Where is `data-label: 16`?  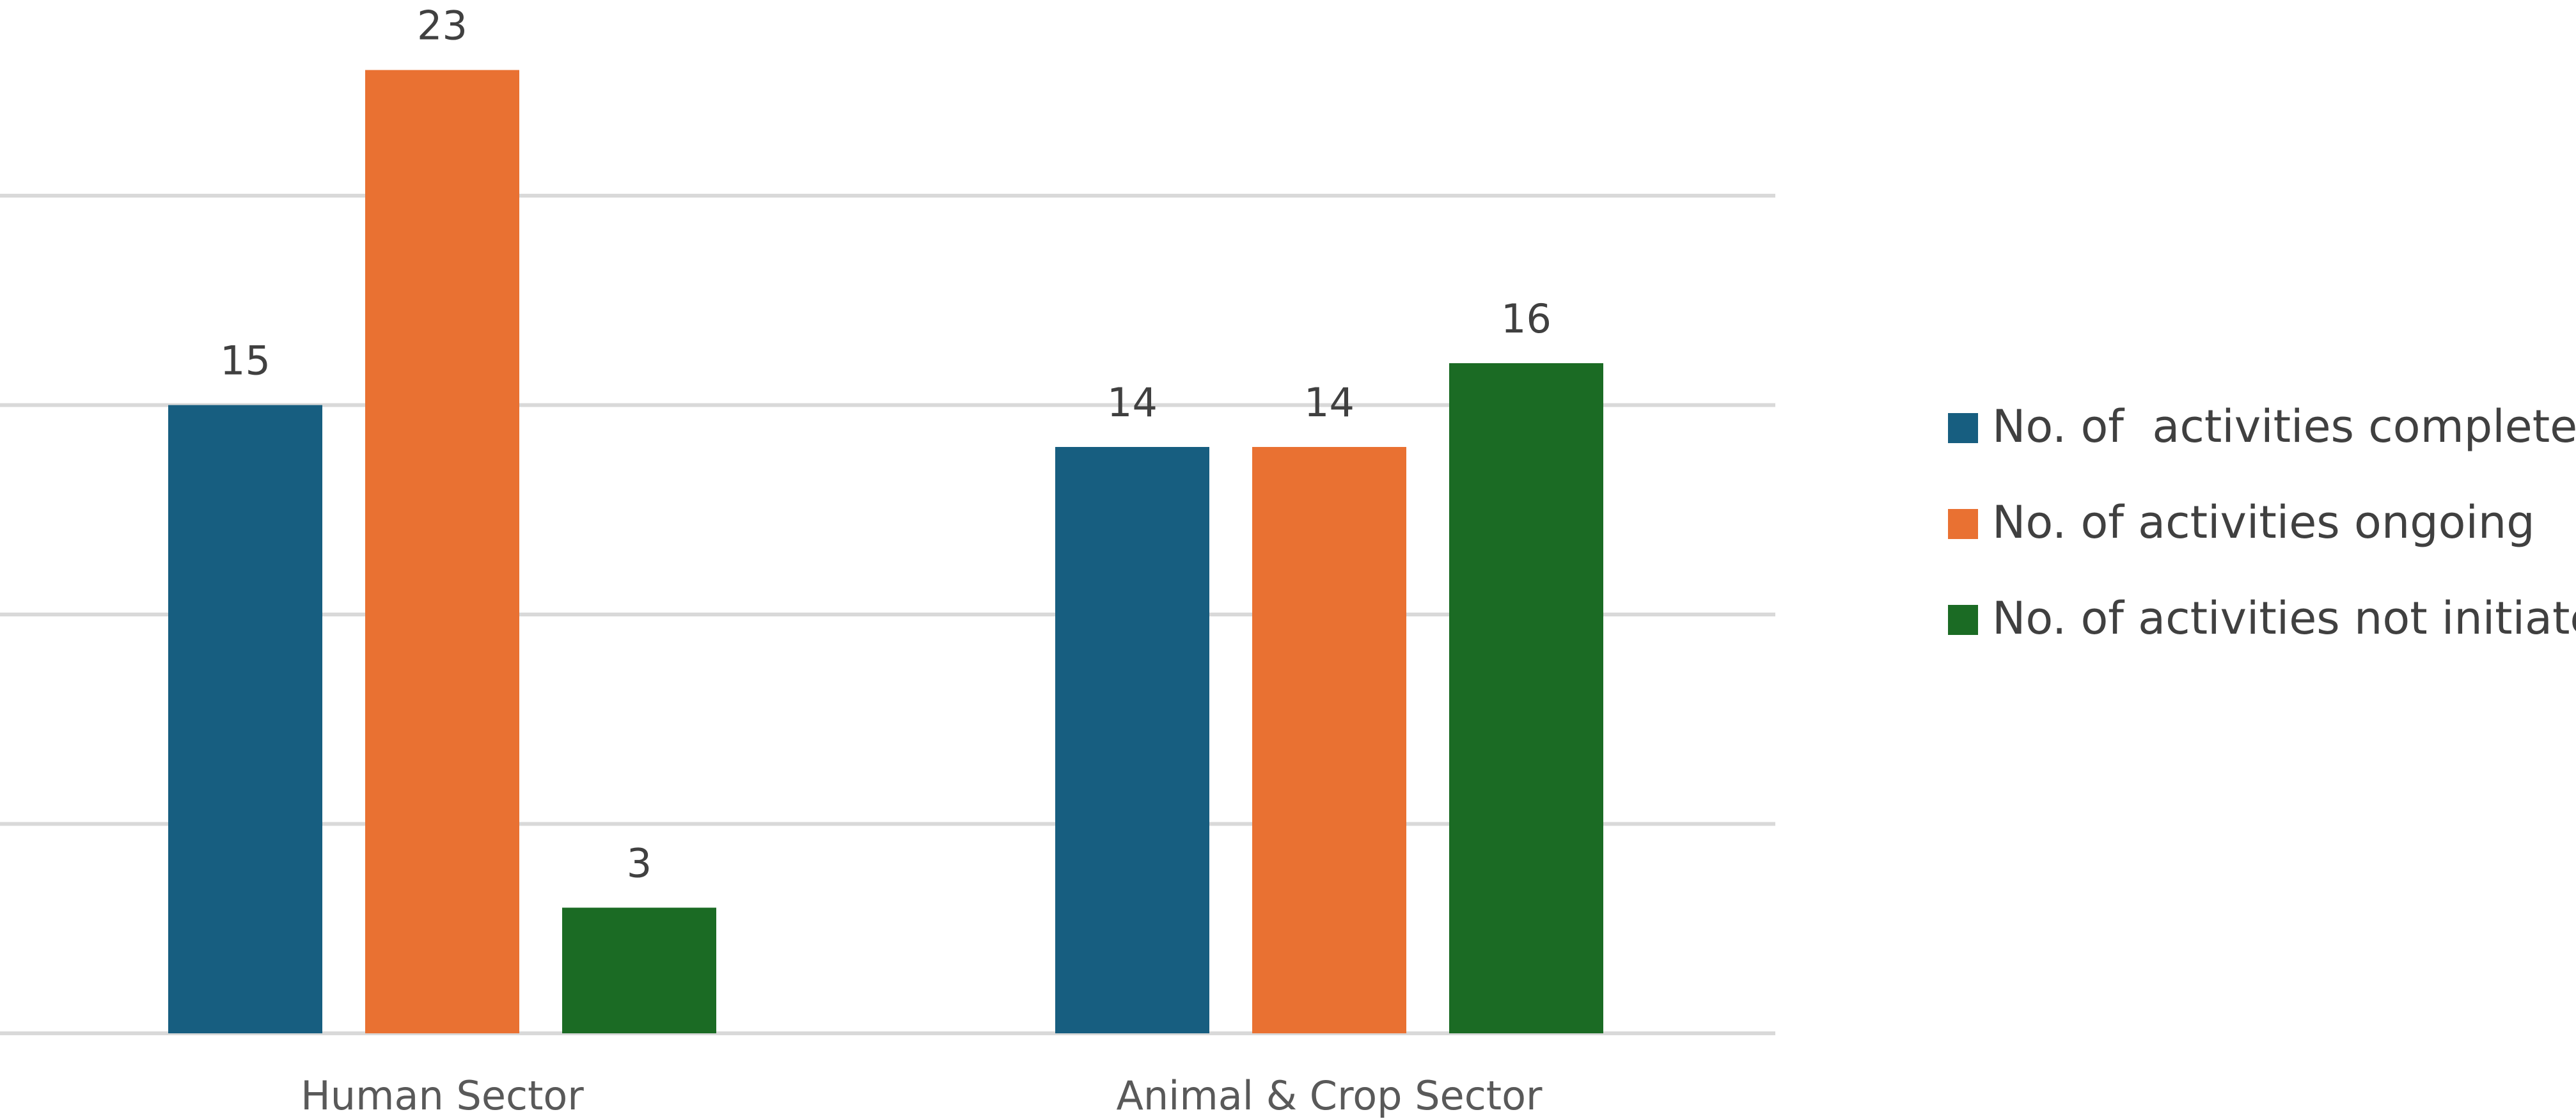 data-label: 16 is located at coordinates (1526, 319).